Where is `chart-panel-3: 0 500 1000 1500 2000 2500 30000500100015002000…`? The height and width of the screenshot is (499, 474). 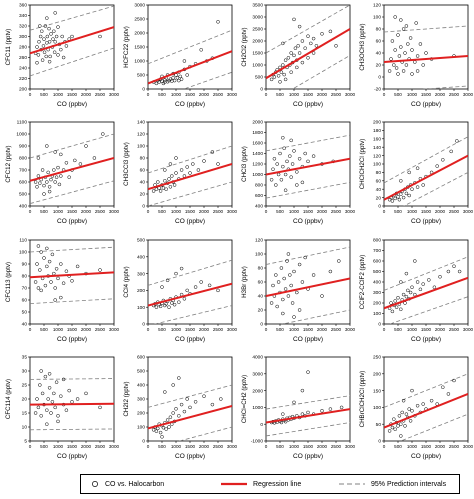
chart-panel-3: 0 500 1000 1500 2000 2500 30000500100015002000… is located at coordinates (298, 55).